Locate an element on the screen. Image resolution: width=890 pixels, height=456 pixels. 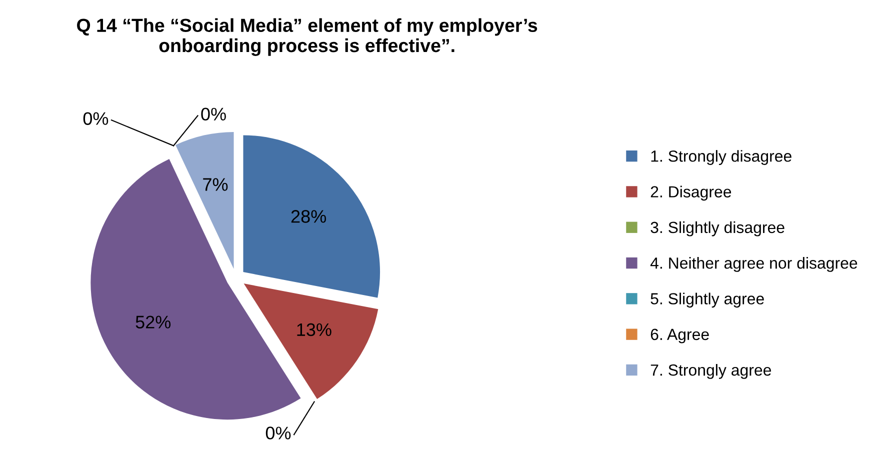
legend-label: 3. Slightly disagree is located at coordinates (717, 228).